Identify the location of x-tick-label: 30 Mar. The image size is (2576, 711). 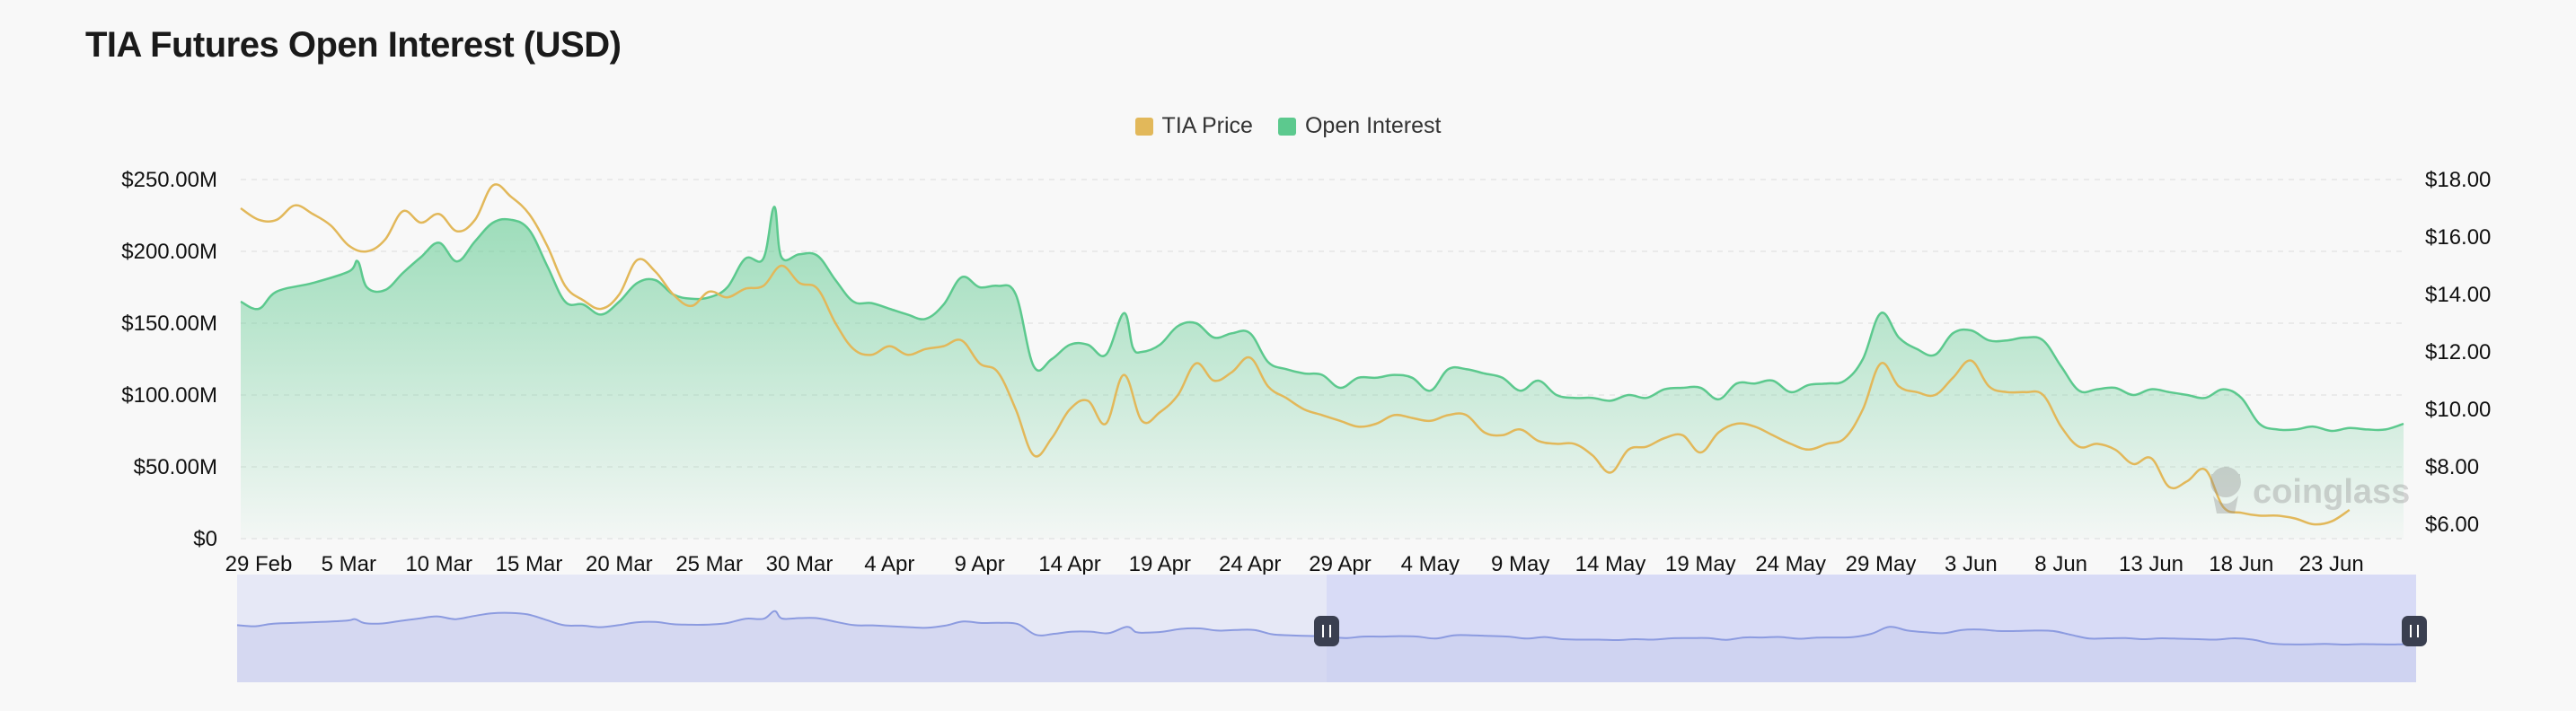
(800, 564).